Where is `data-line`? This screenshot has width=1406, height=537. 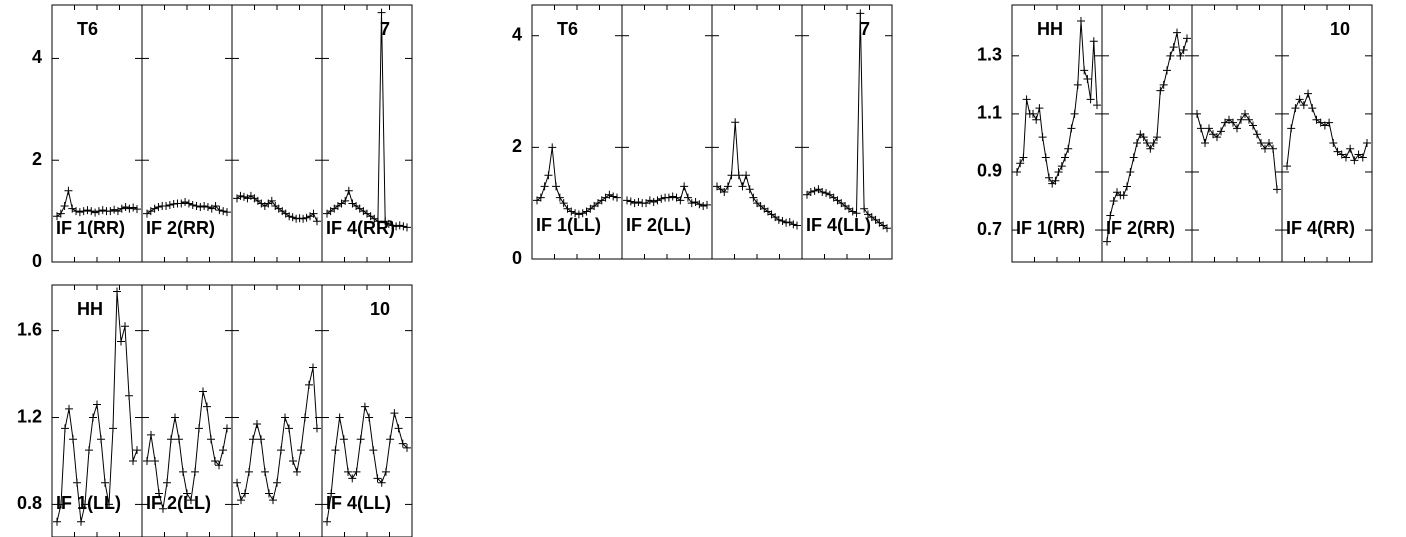
data-line is located at coordinates (847, 121).